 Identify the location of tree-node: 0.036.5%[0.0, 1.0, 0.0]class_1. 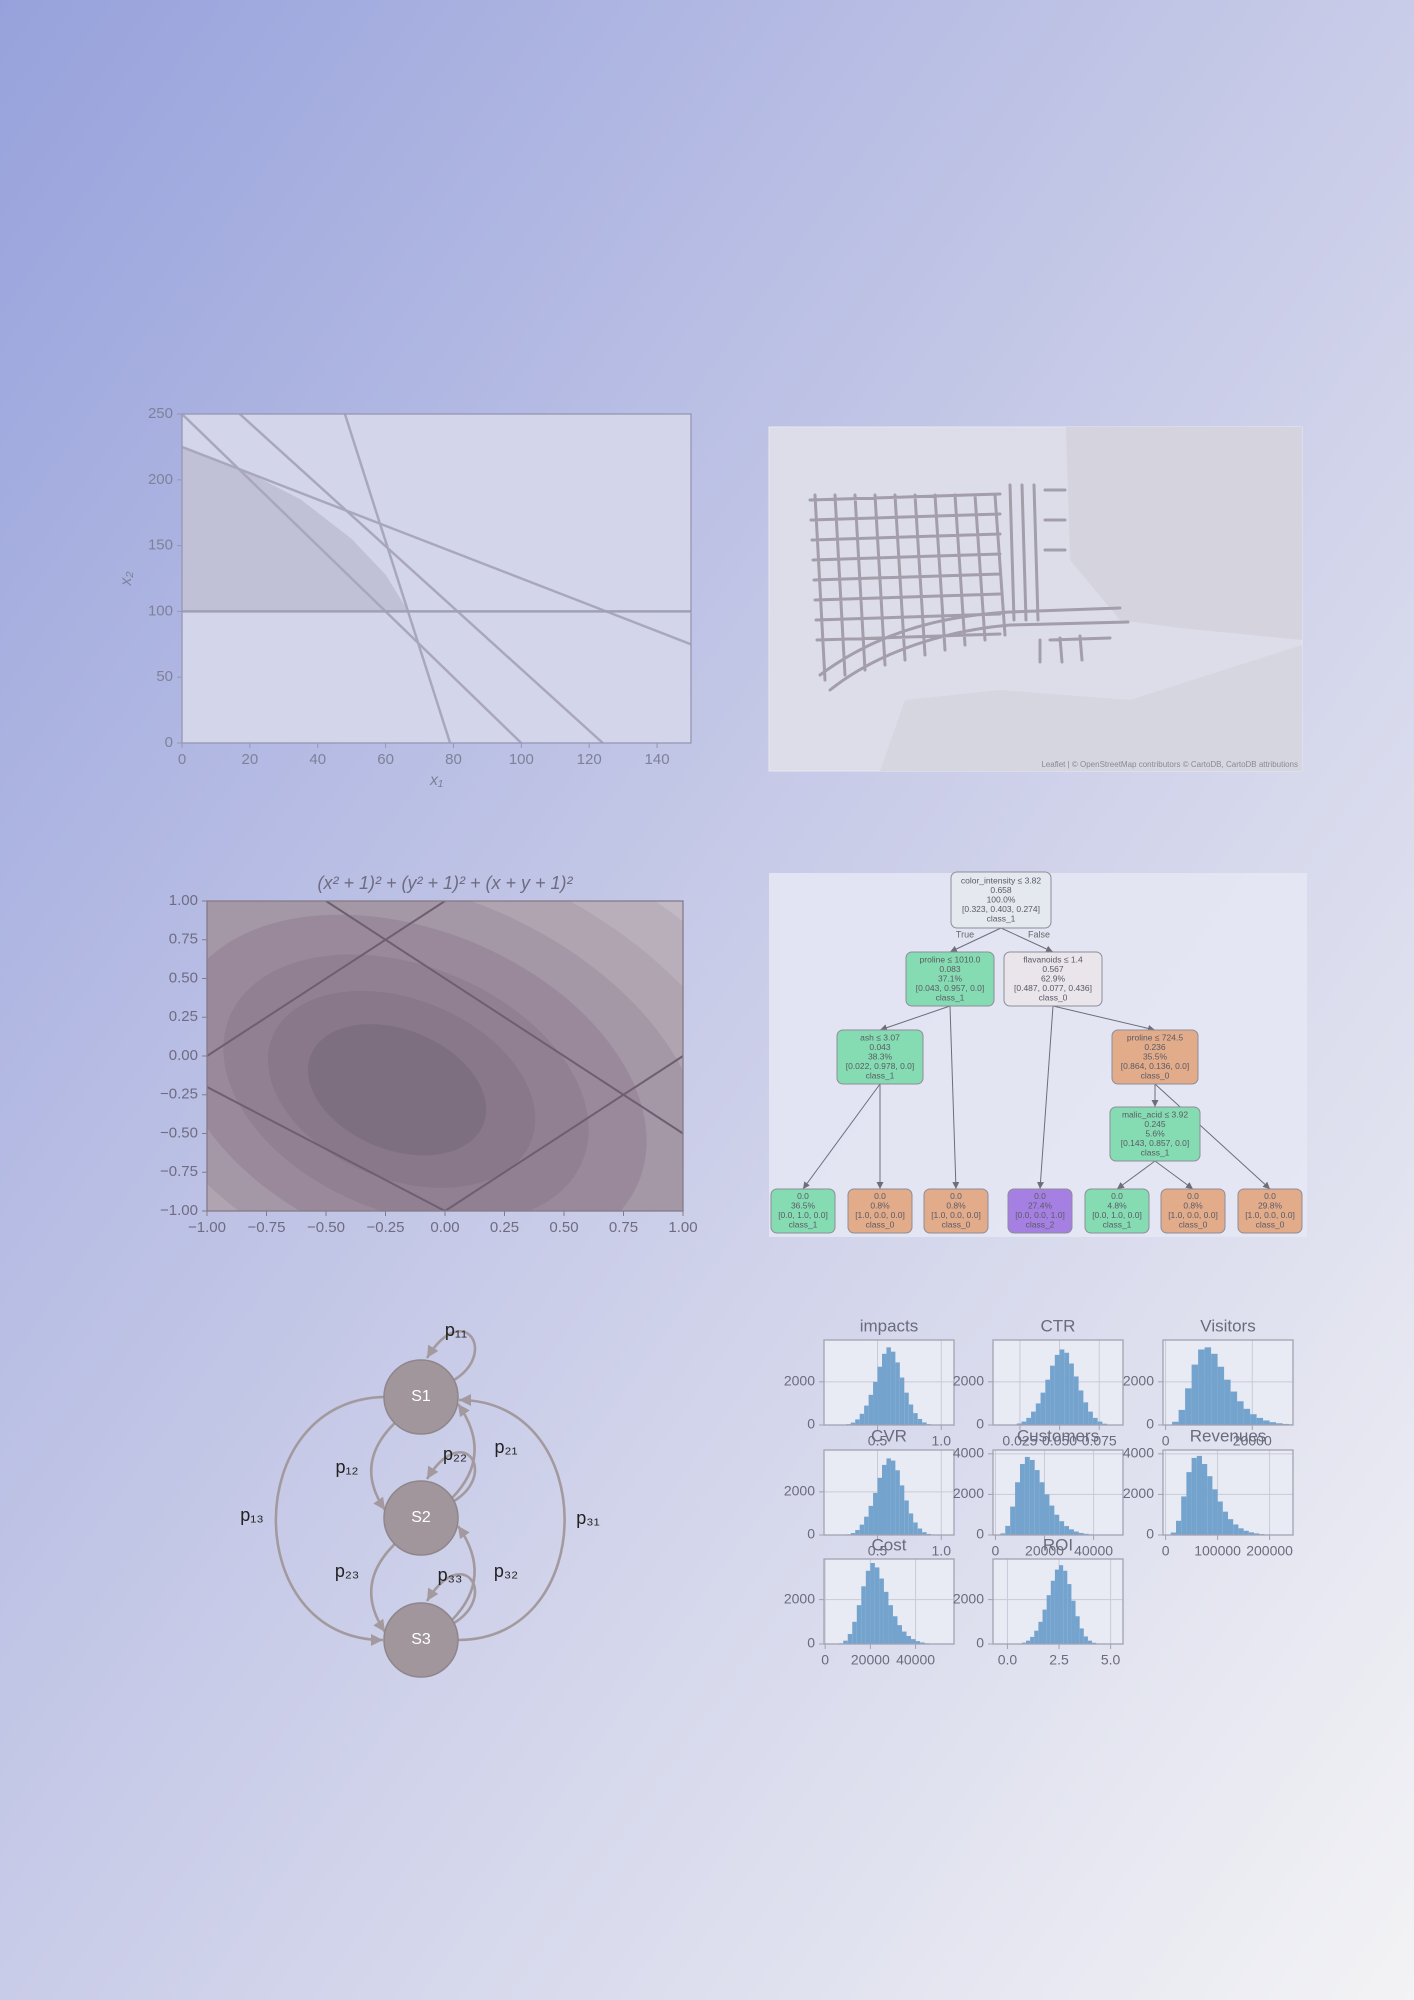
(803, 1211).